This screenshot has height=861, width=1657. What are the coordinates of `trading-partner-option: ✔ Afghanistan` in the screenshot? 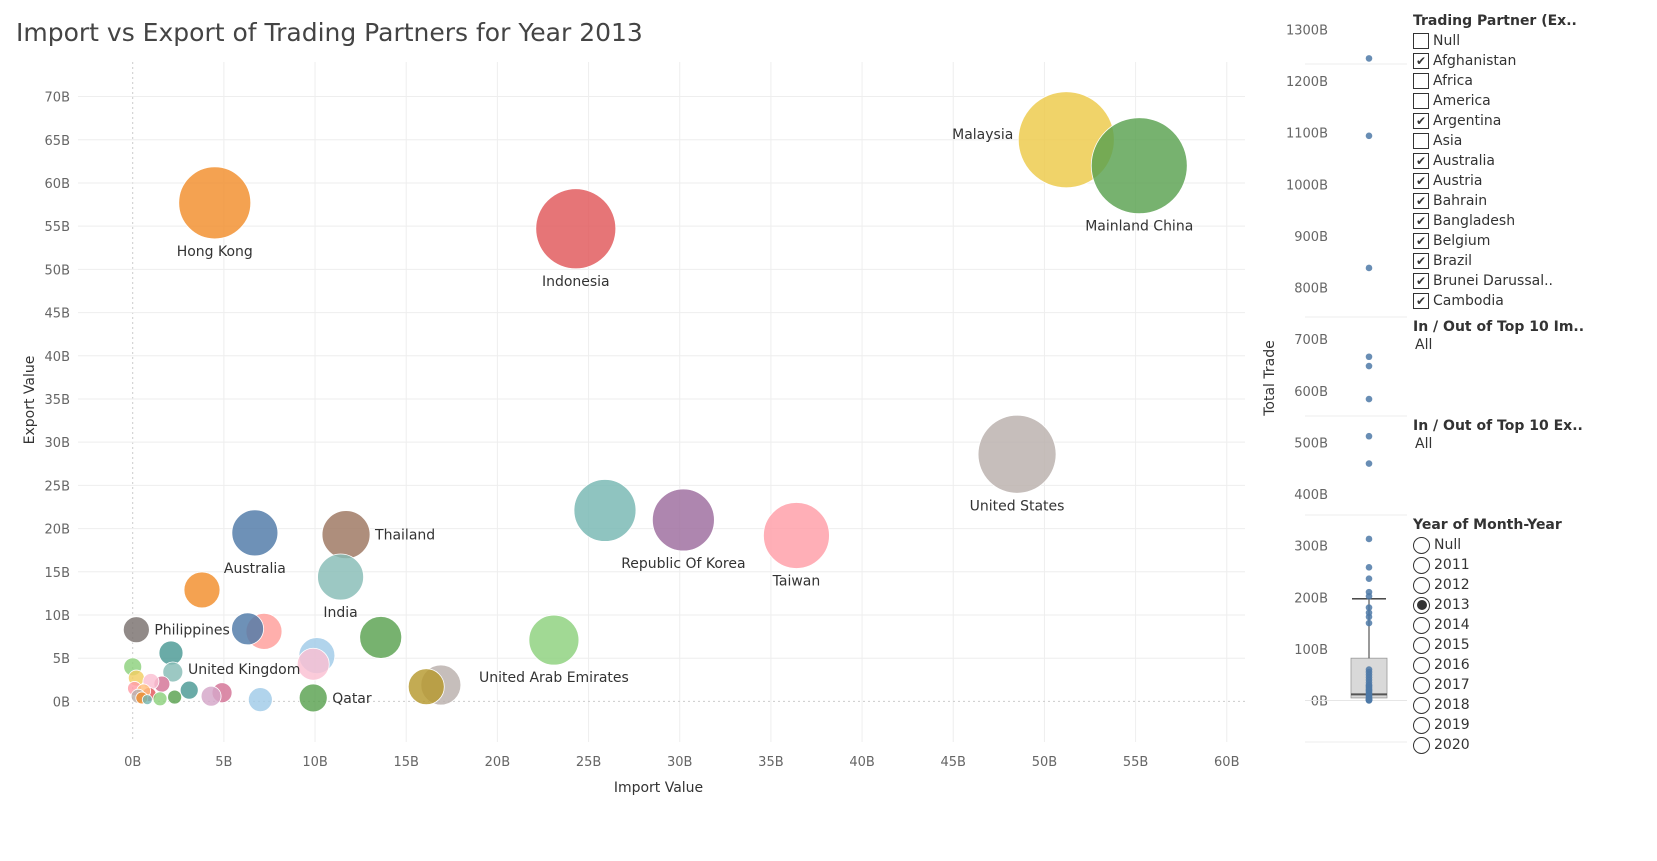 It's located at (1533, 61).